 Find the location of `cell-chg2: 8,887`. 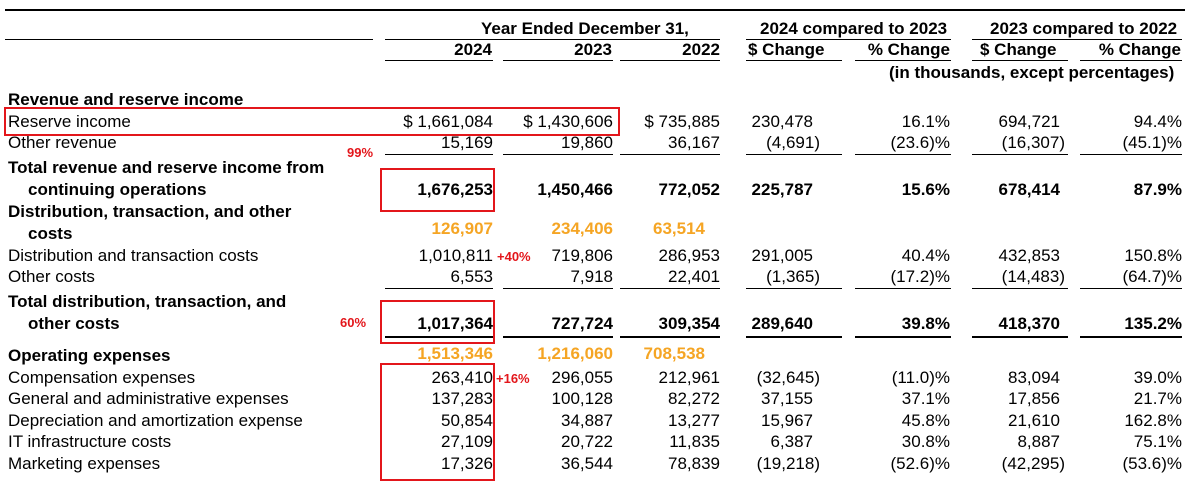

cell-chg2: 8,887 is located at coordinates (1038, 441).